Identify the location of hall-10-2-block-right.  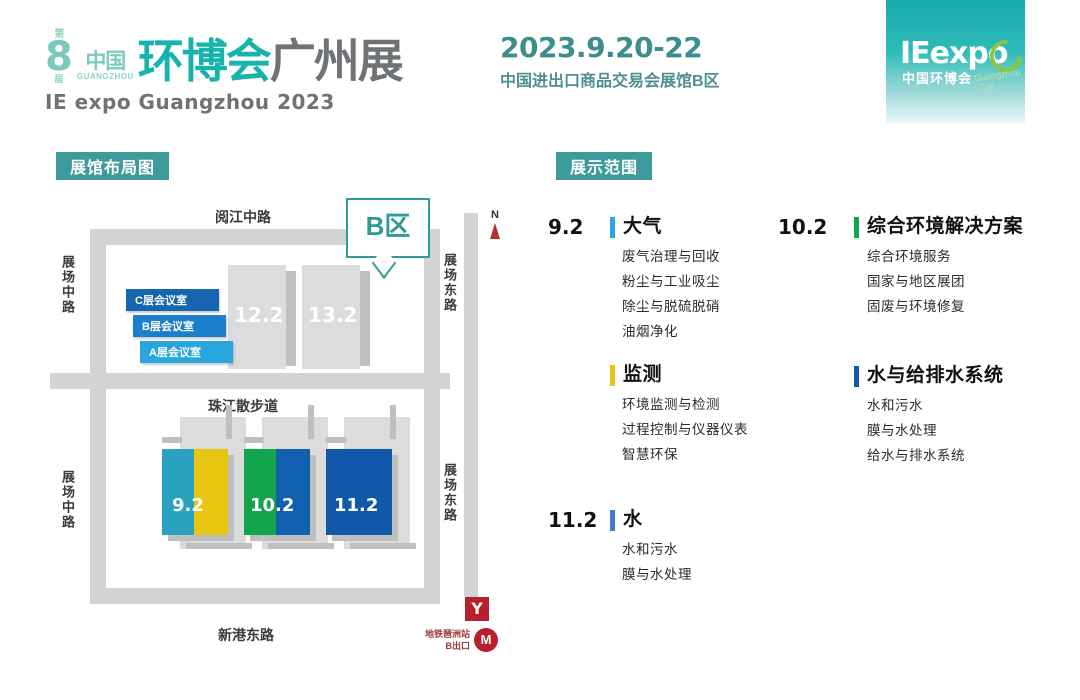
(293, 492).